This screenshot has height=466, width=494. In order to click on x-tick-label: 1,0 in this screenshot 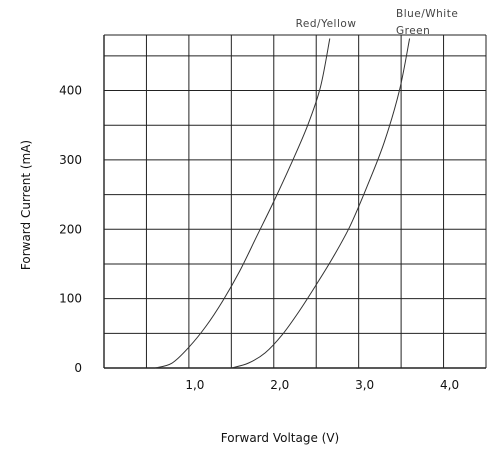, I will do `click(194, 385)`.